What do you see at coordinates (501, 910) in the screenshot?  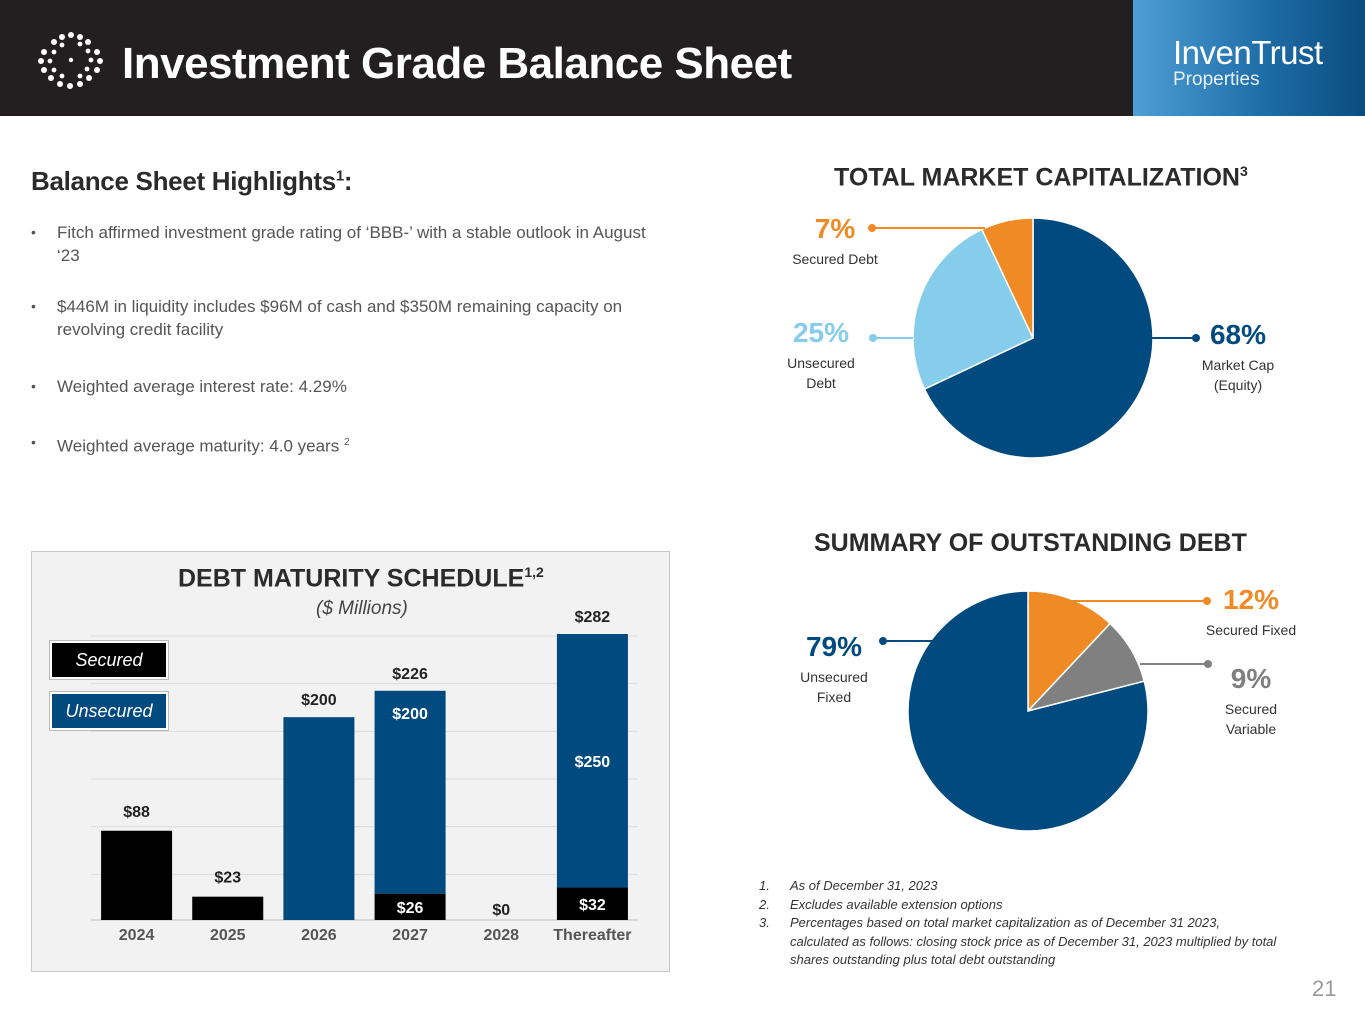 I see `bar-total-label: $0` at bounding box center [501, 910].